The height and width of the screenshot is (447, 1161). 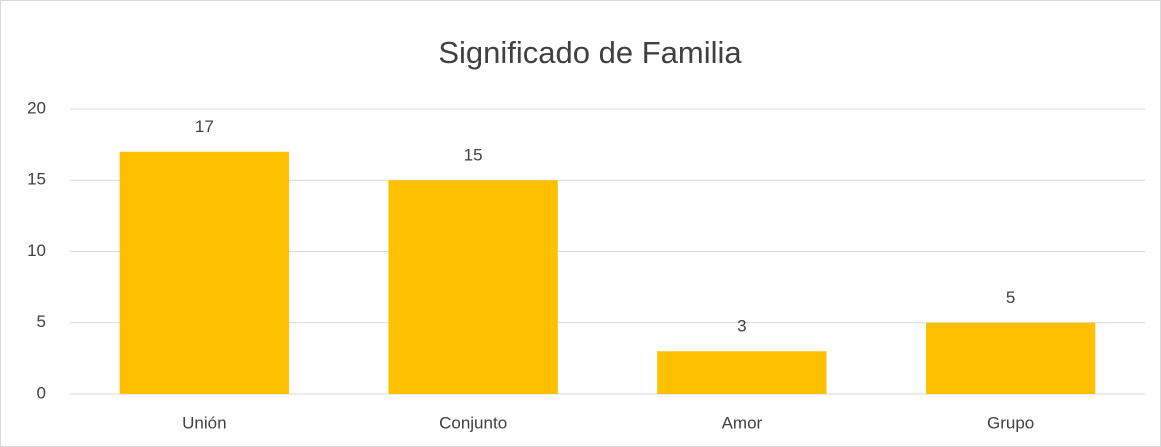 What do you see at coordinates (36, 179) in the screenshot?
I see `y-tick-label: 15` at bounding box center [36, 179].